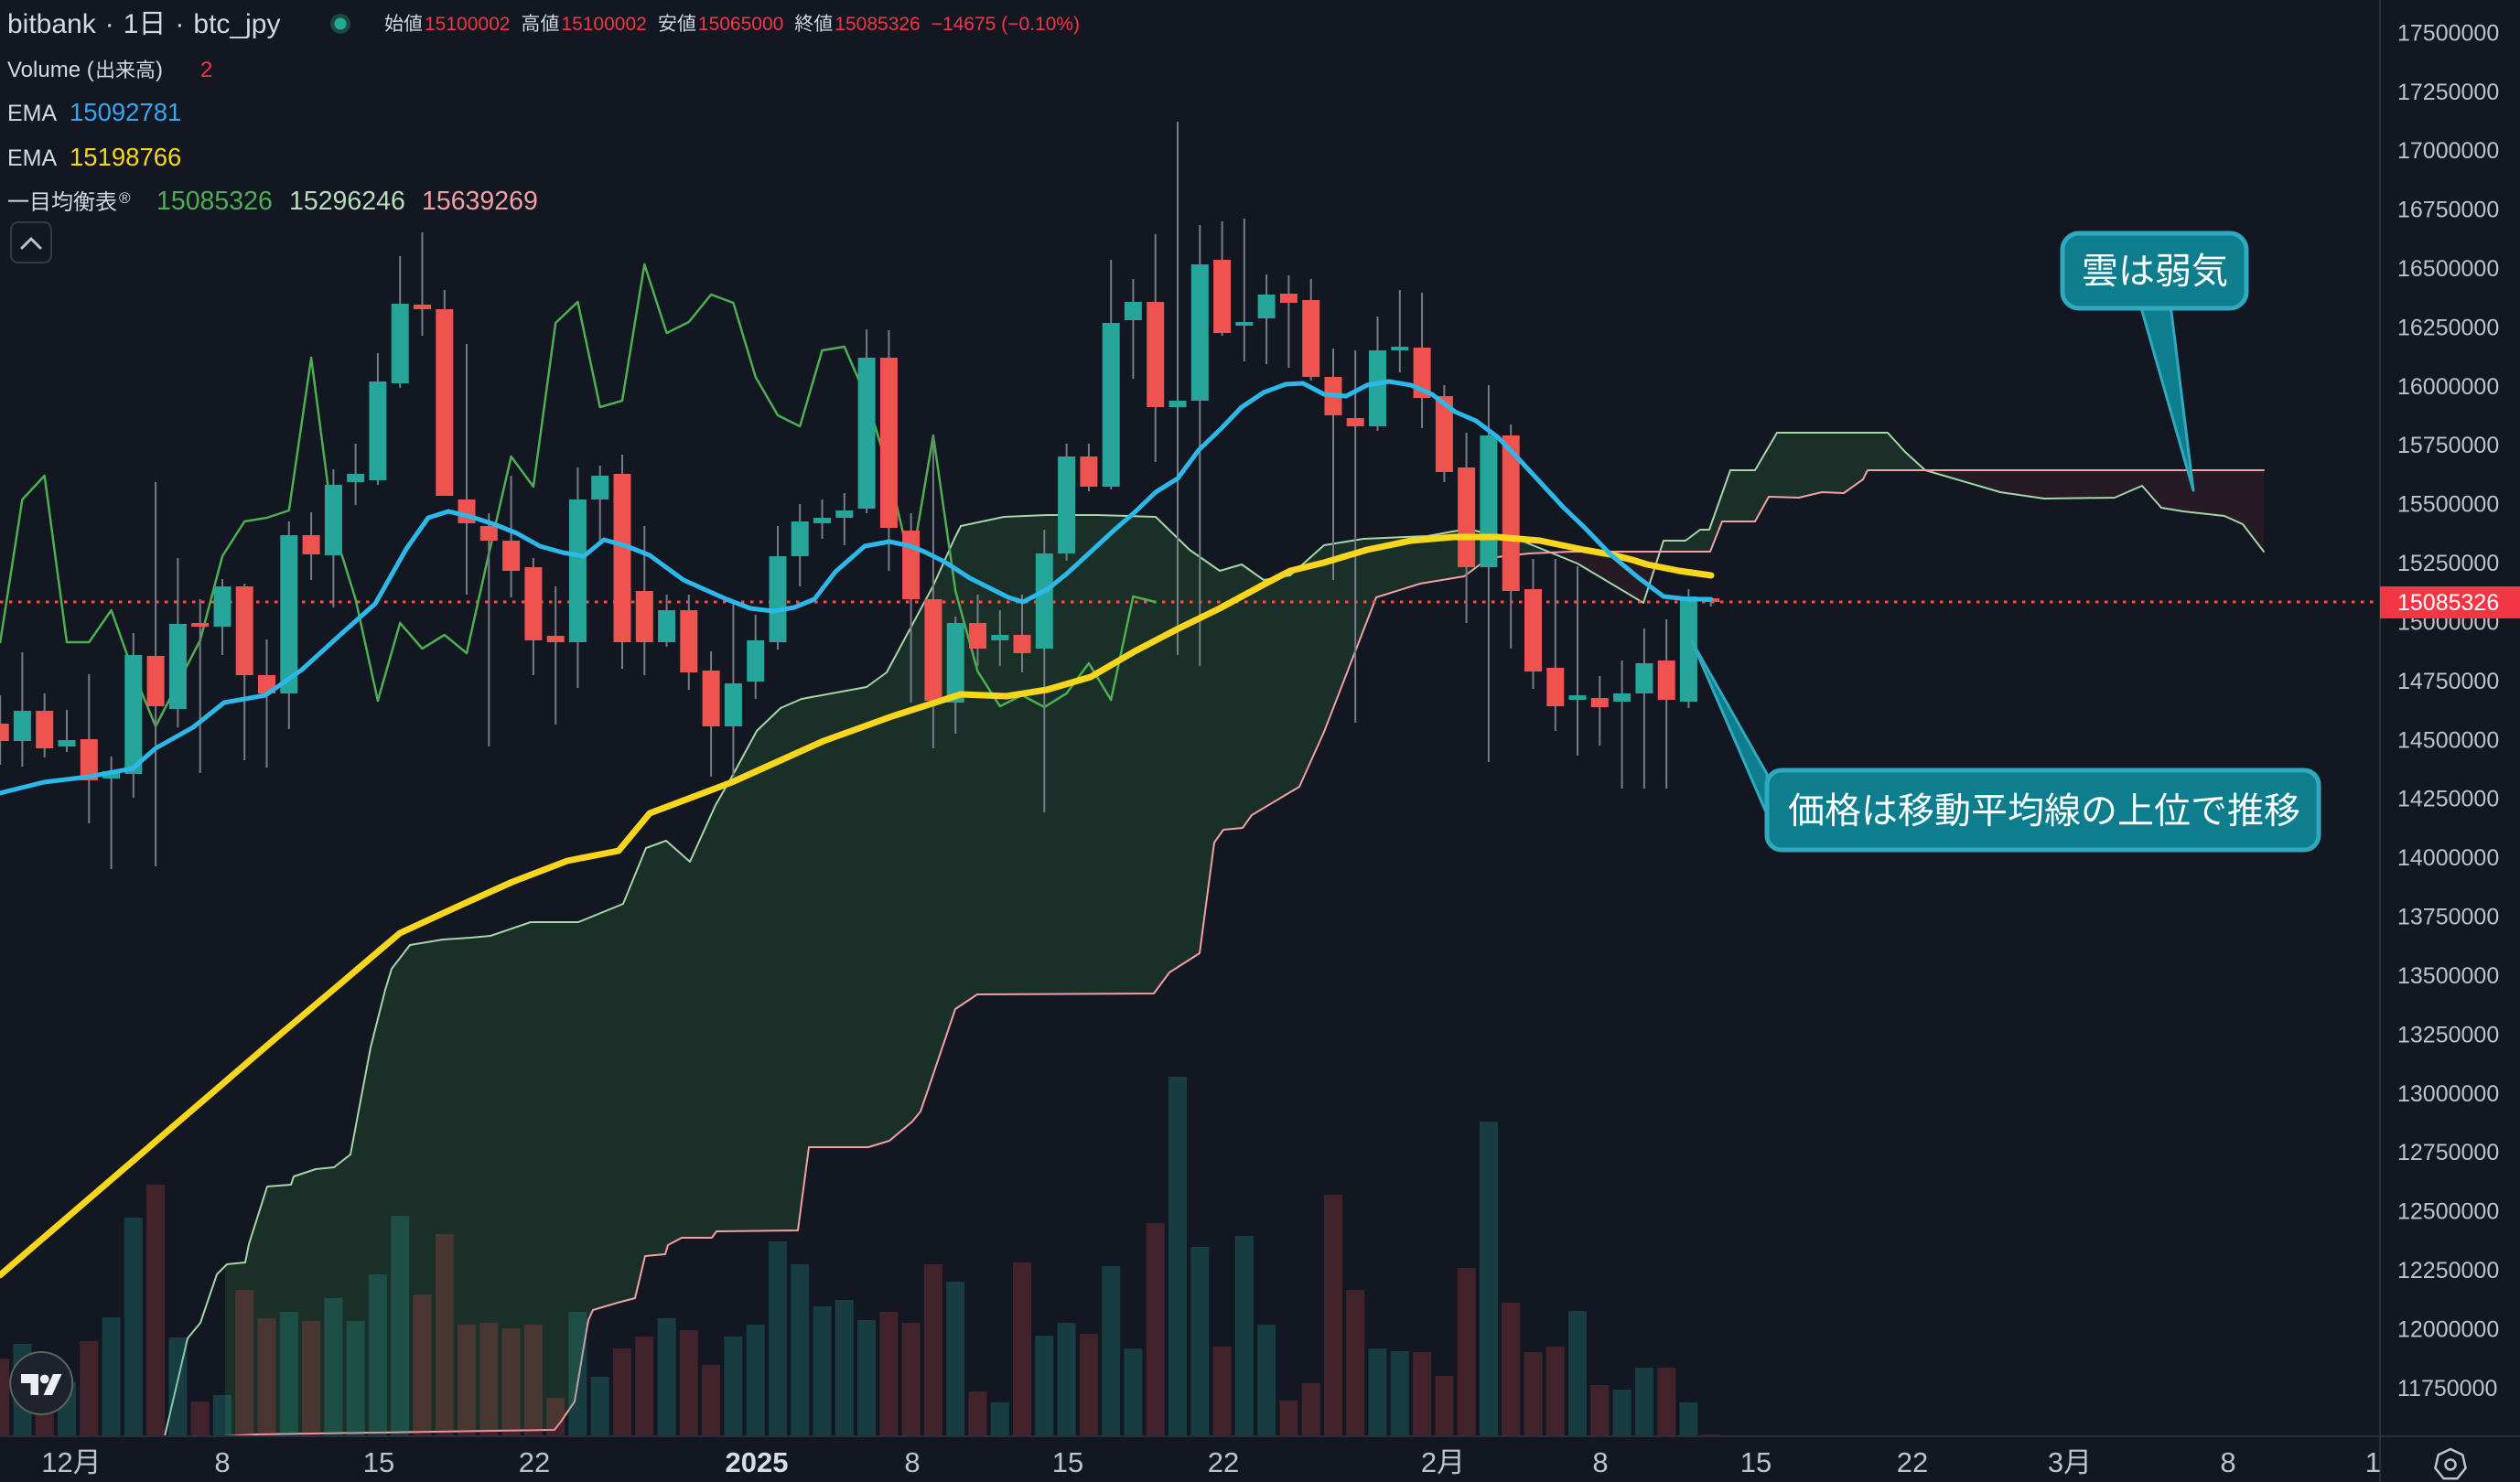 This screenshot has width=2520, height=1482. I want to click on svg-text: 14000000, so click(2448, 858).